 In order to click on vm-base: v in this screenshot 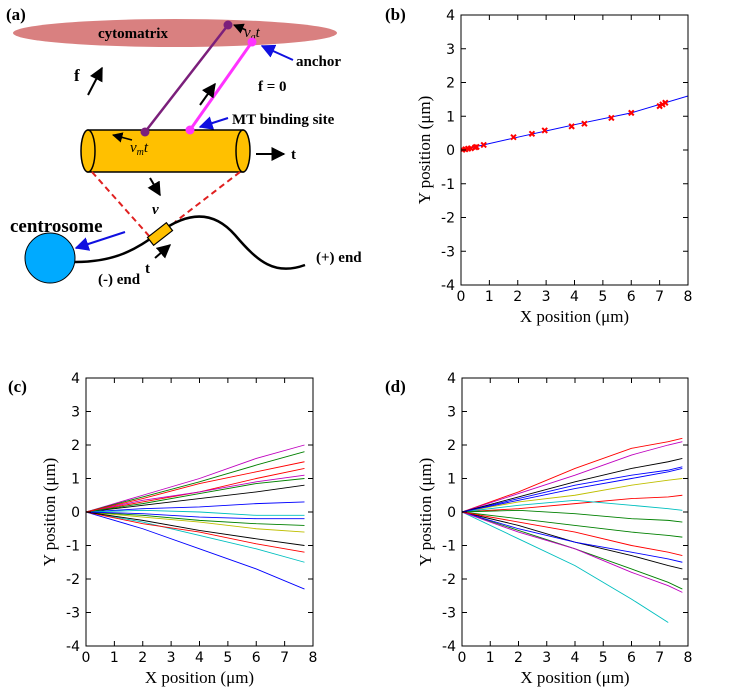, I will do `click(133, 148)`.